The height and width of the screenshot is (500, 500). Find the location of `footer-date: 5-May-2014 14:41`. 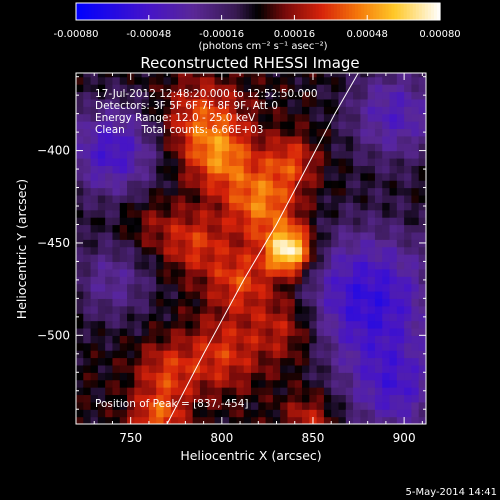

footer-date: 5-May-2014 14:41 is located at coordinates (451, 492).